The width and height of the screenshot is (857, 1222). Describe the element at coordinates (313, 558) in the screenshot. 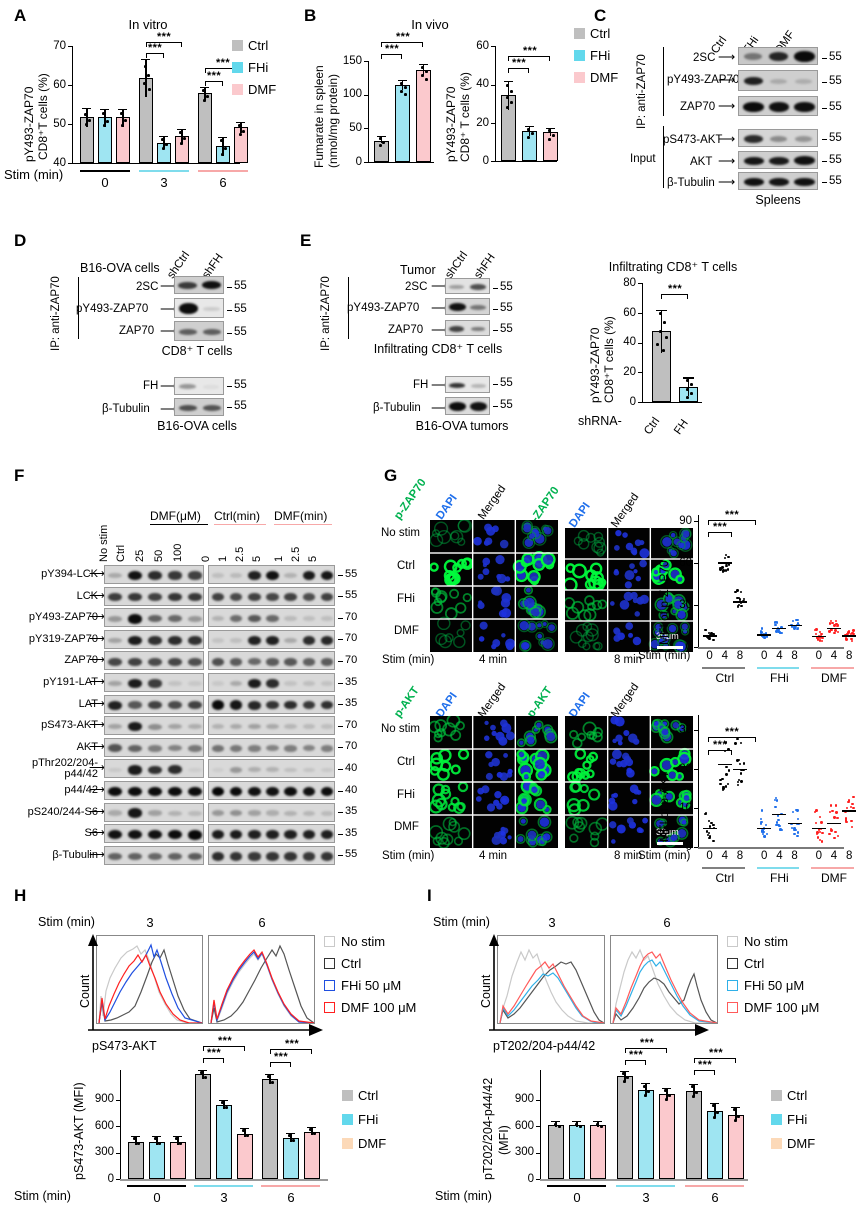

I see `panel-f-lane-d5: 5` at that location.